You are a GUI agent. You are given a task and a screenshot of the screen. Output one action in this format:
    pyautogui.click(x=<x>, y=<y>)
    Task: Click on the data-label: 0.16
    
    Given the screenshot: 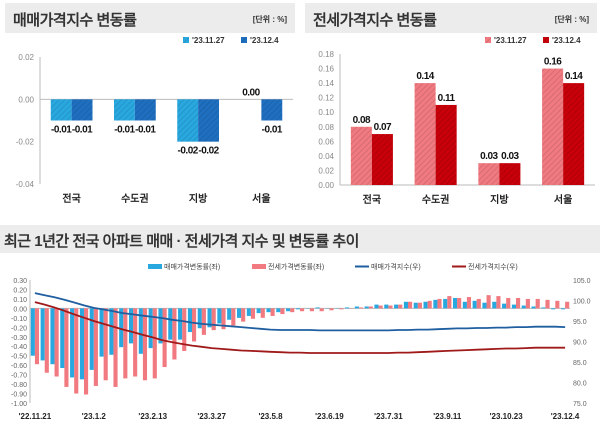 What is the action you would take?
    pyautogui.click(x=553, y=62)
    